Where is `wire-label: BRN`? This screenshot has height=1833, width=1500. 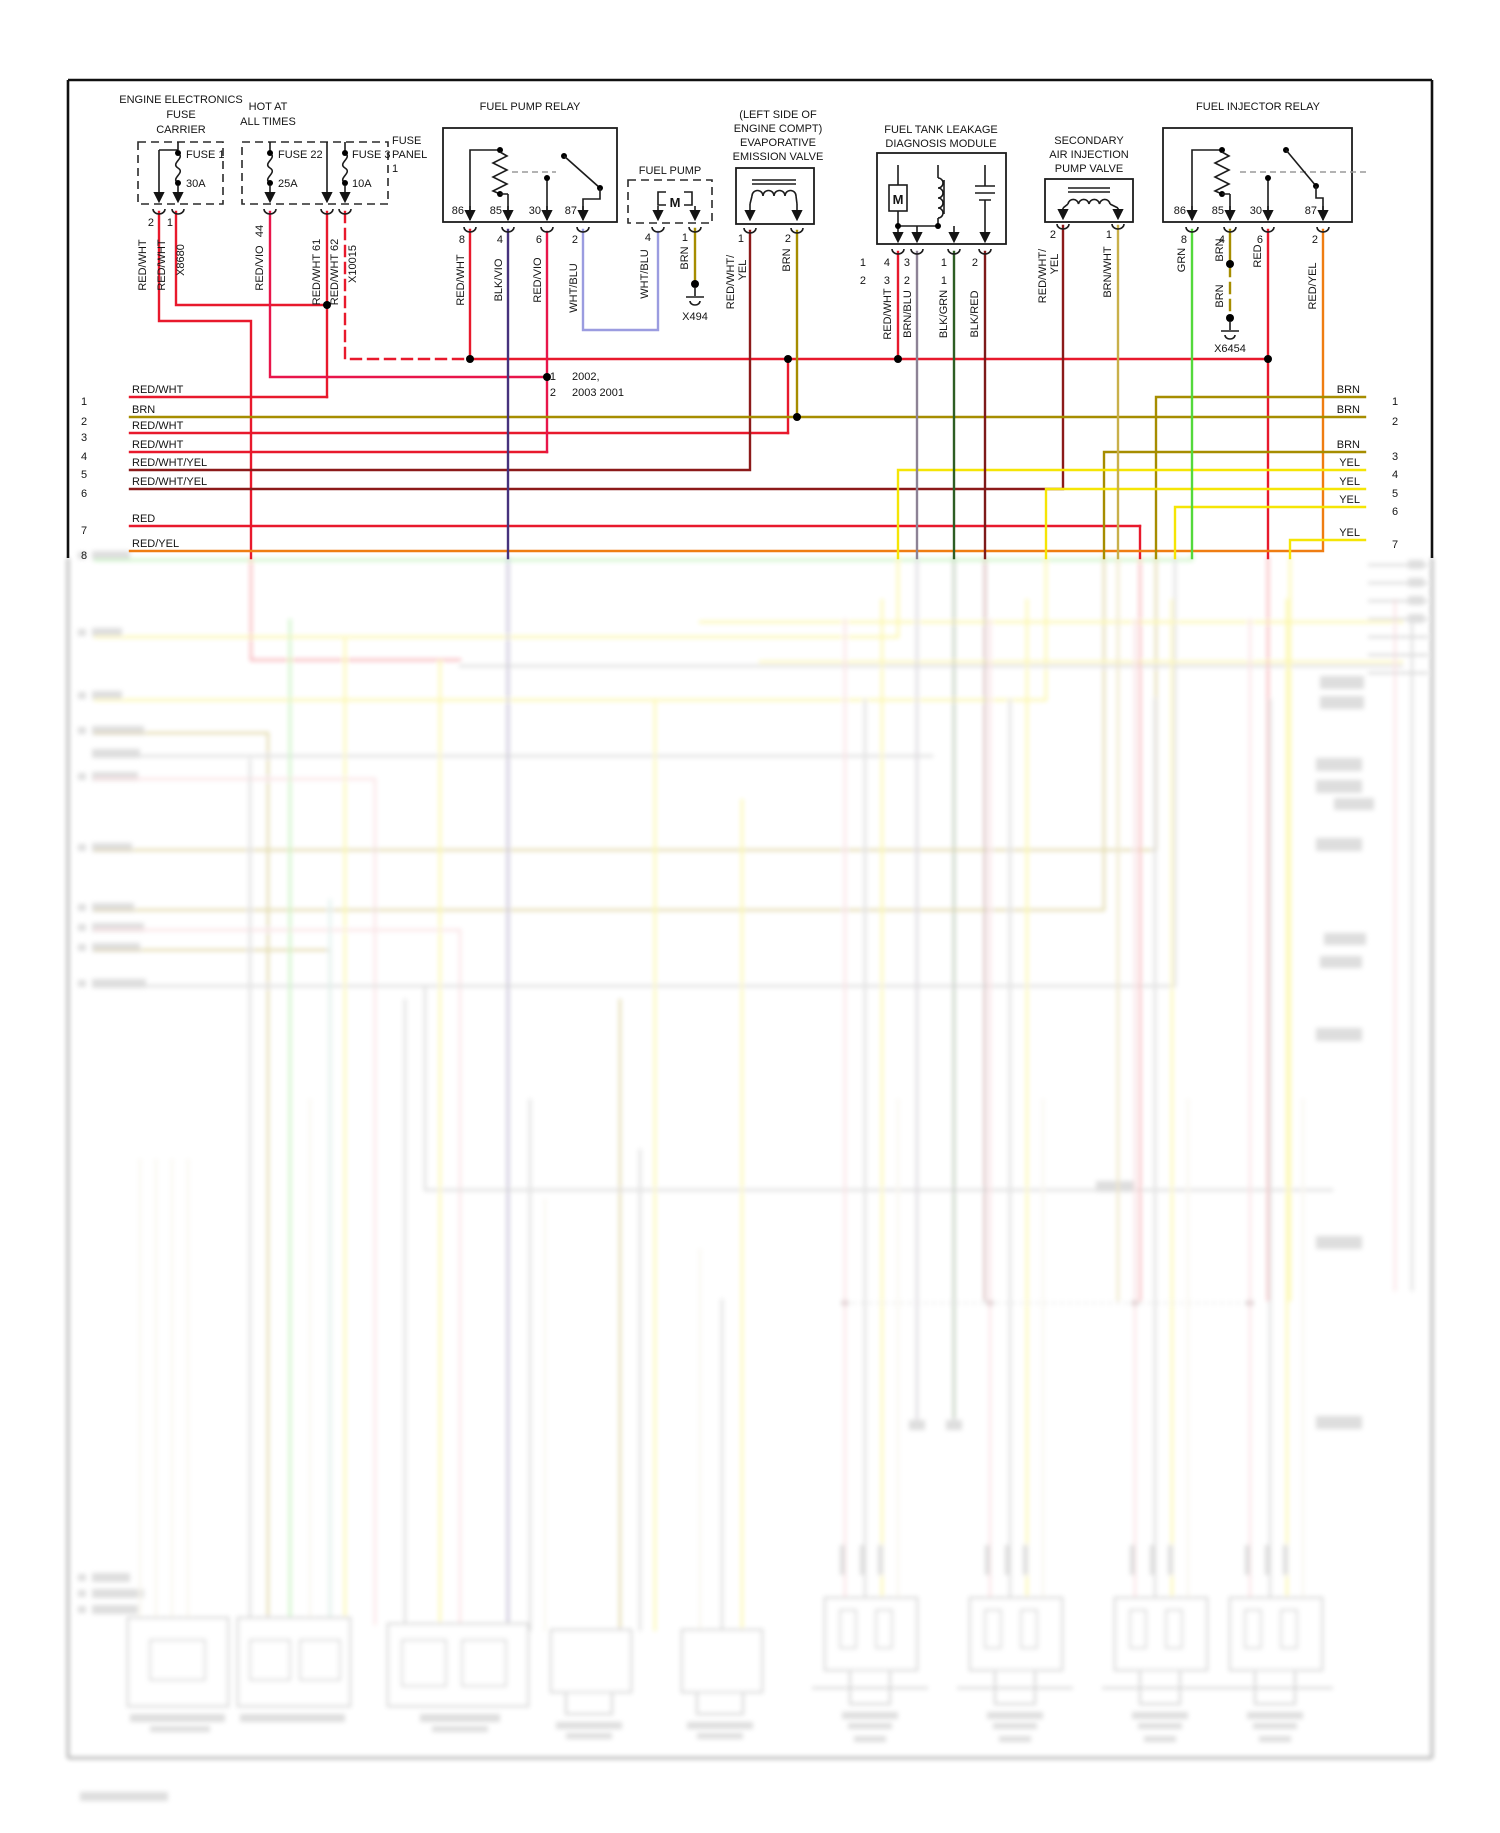 wire-label: BRN is located at coordinates (1220, 295).